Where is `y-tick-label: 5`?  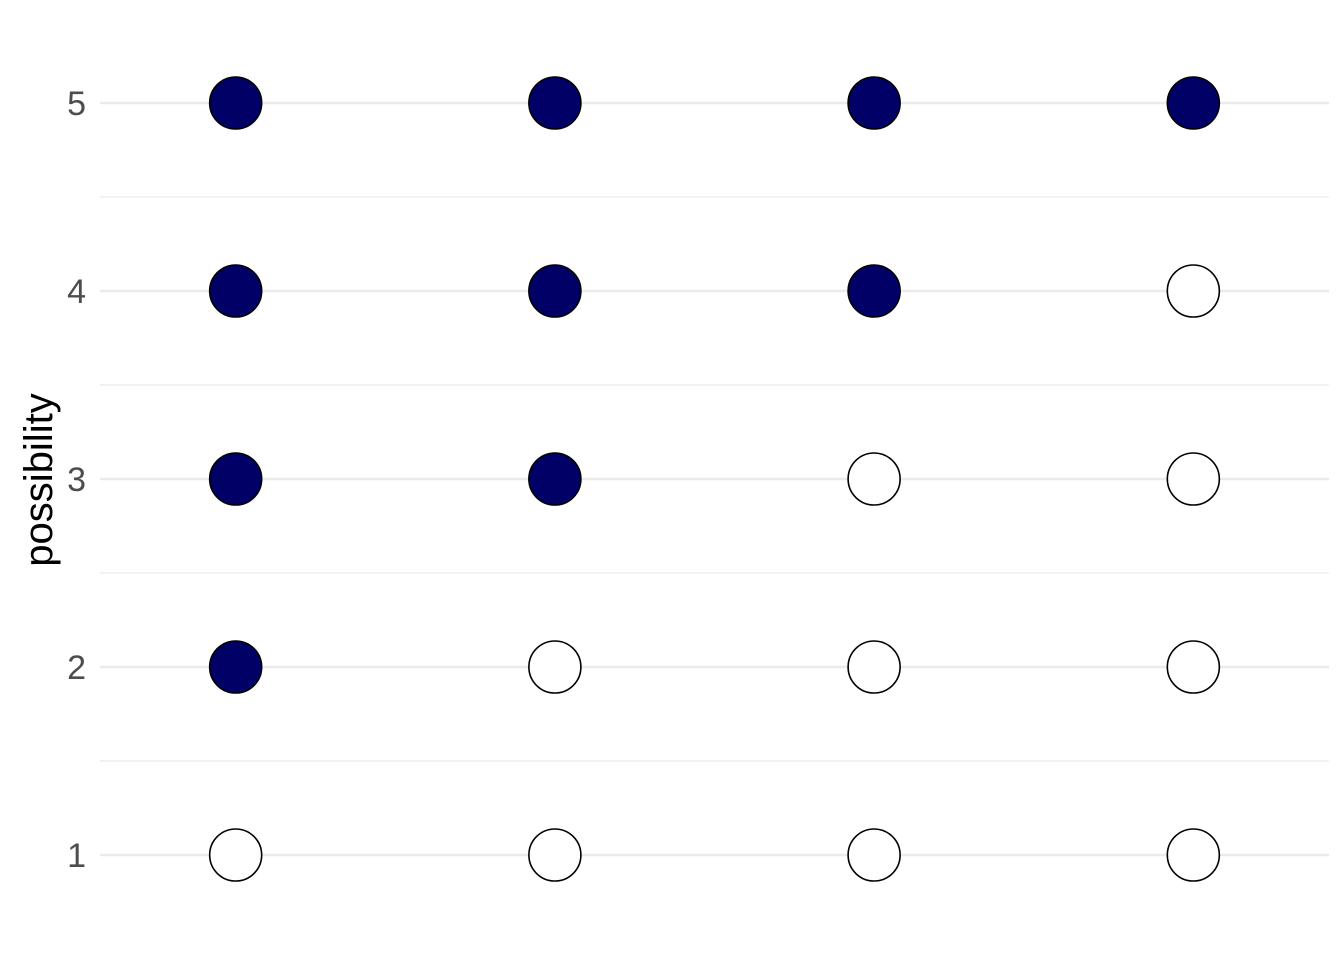 y-tick-label: 5 is located at coordinates (76, 104).